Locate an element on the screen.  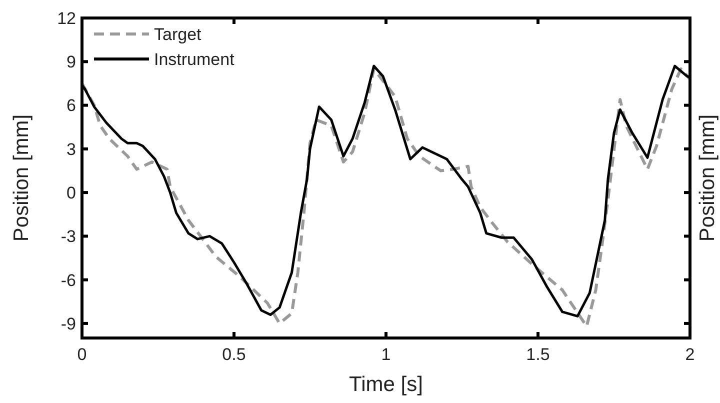
legend-label: Target is located at coordinates (178, 34).